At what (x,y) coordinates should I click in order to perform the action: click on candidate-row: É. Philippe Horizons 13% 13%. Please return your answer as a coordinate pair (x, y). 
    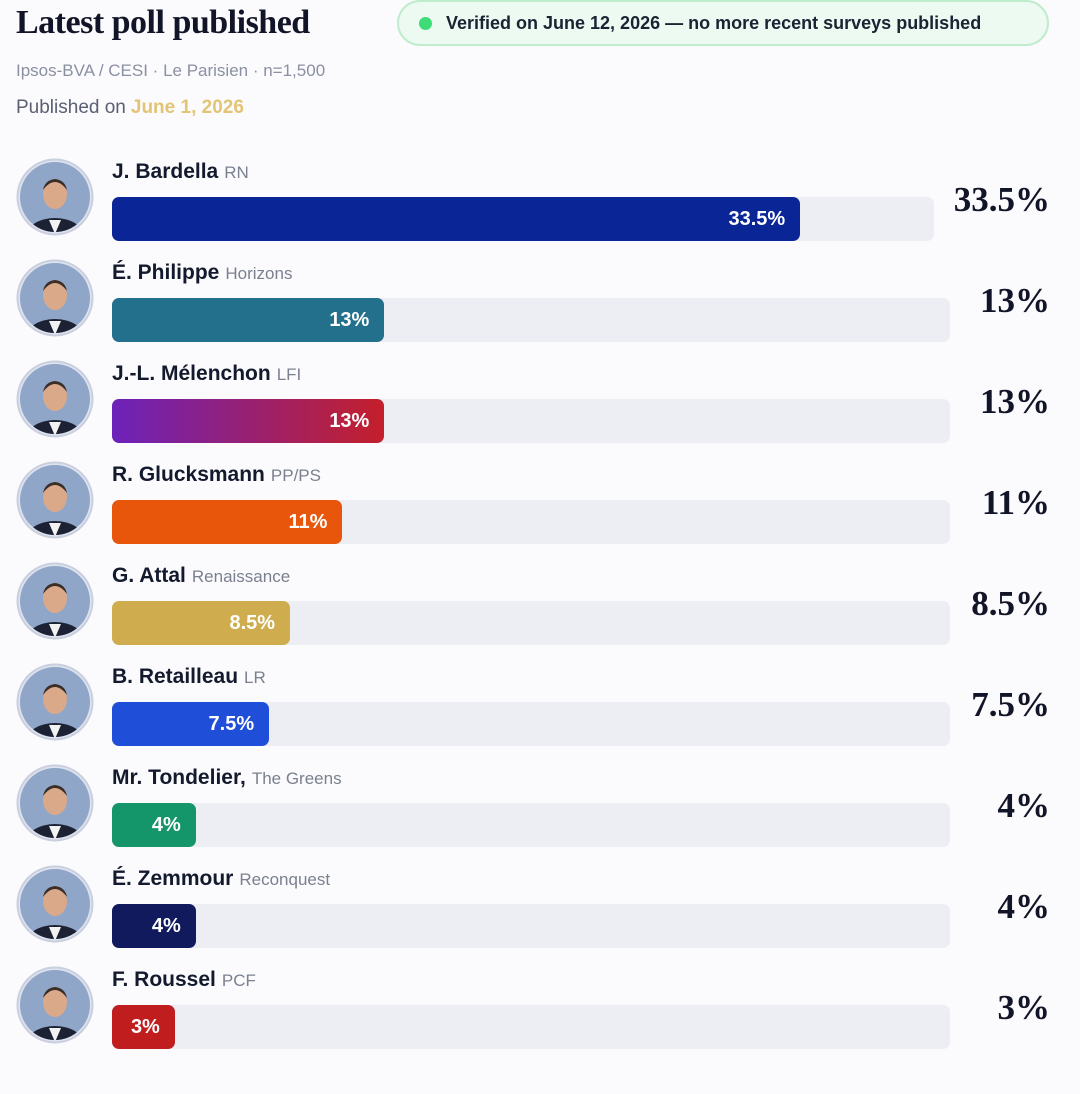
    Looking at the image, I should click on (533, 309).